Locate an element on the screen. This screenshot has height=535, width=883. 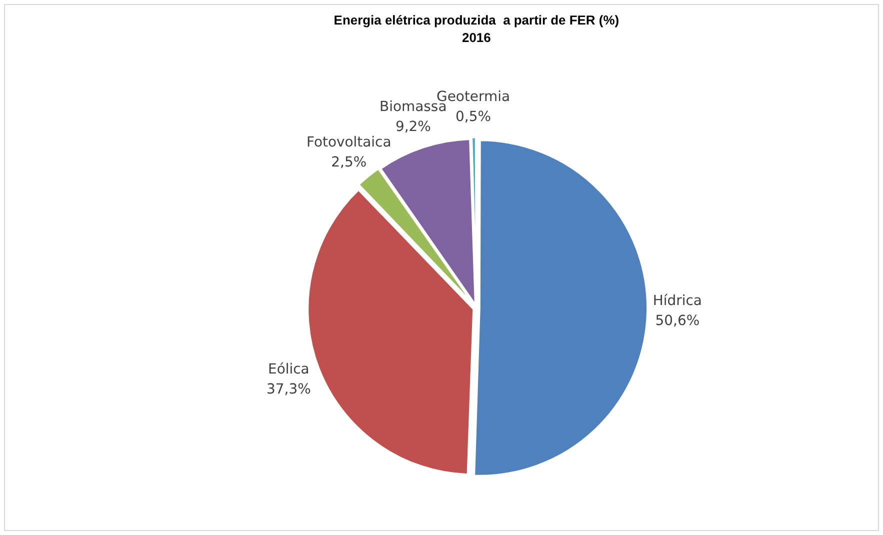
slice-label: Eólica is located at coordinates (289, 369).